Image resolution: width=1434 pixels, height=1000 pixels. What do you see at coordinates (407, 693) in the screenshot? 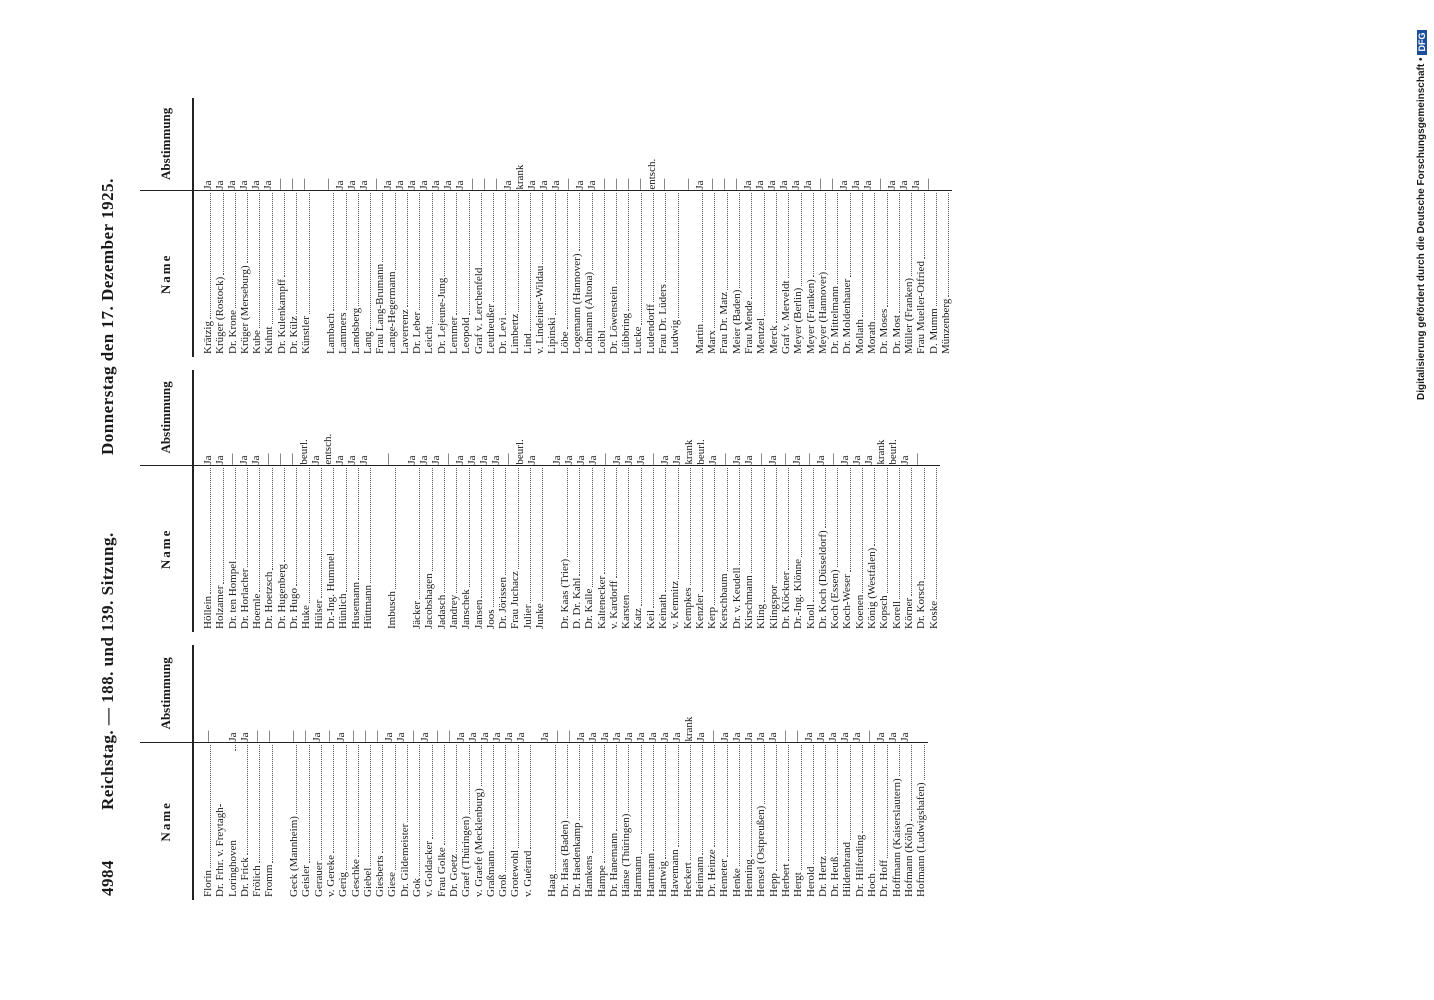
I see `vote-section: — — Ja — Ja — — — Ja Ja — Ja — — Ja Ja Ja Ja Ja Ja` at bounding box center [407, 693].